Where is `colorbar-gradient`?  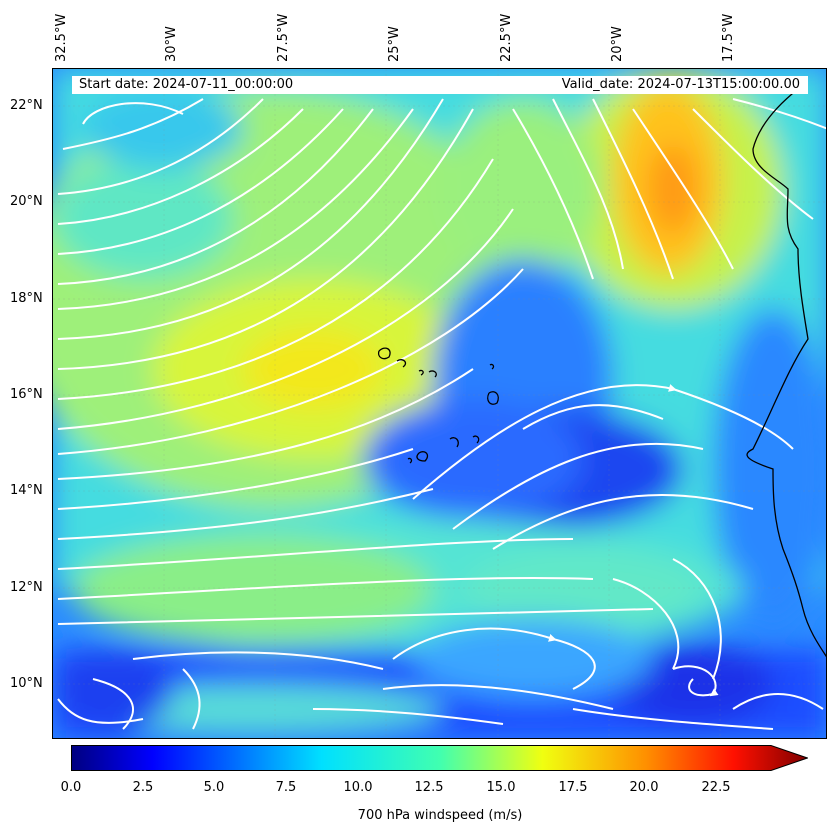
colorbar-gradient is located at coordinates (439, 758).